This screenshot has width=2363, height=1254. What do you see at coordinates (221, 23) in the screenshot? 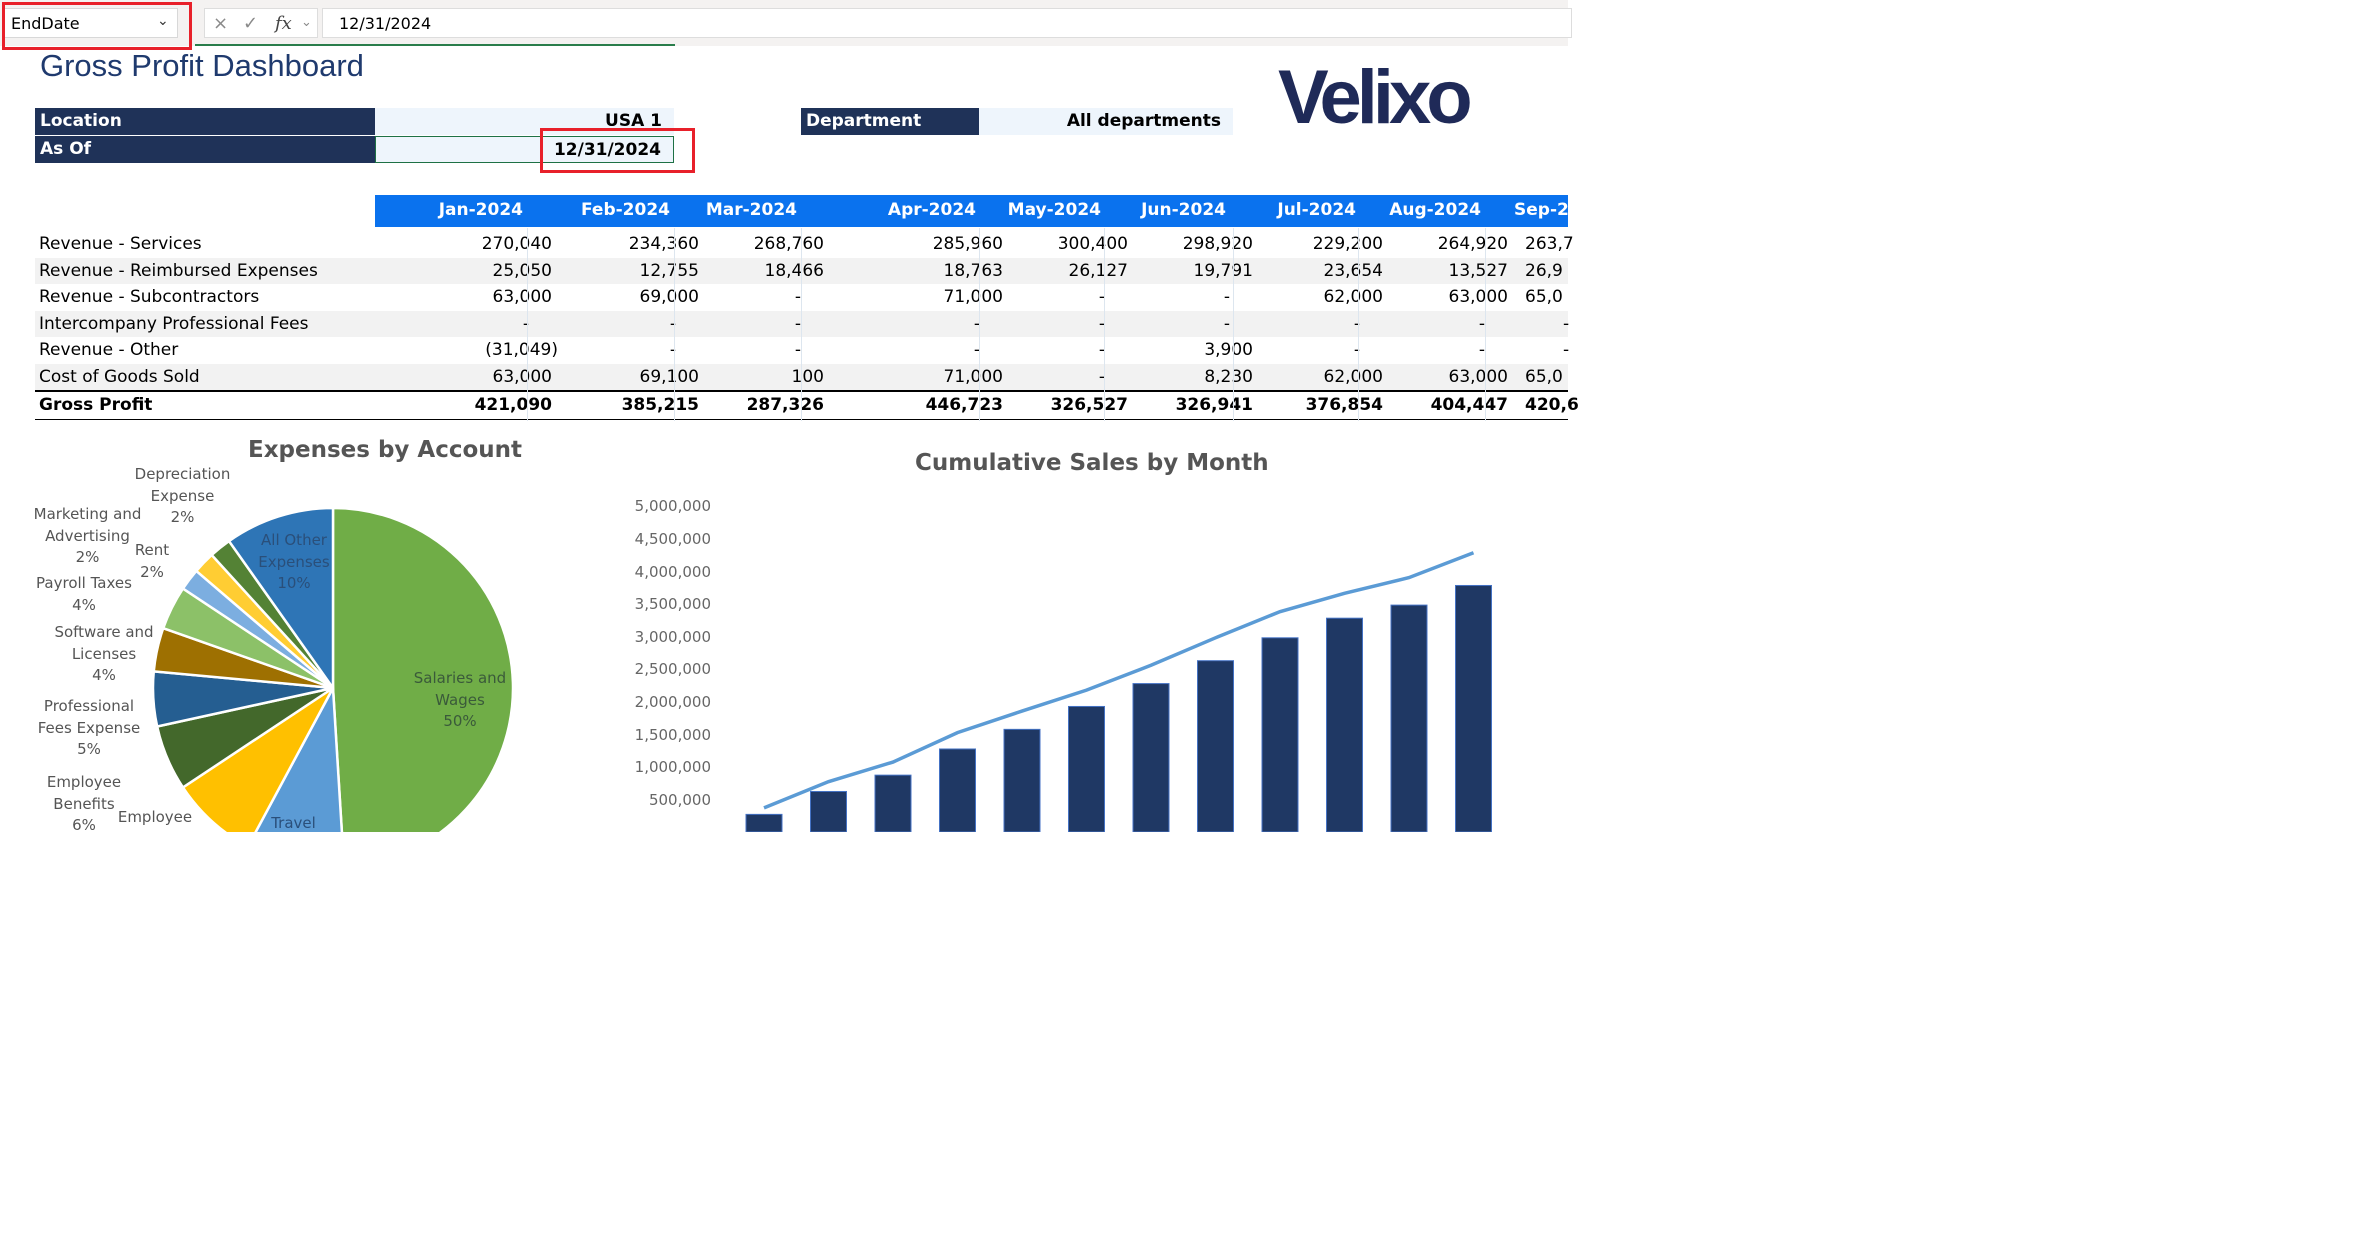
I see `cancel-icon: ×` at bounding box center [221, 23].